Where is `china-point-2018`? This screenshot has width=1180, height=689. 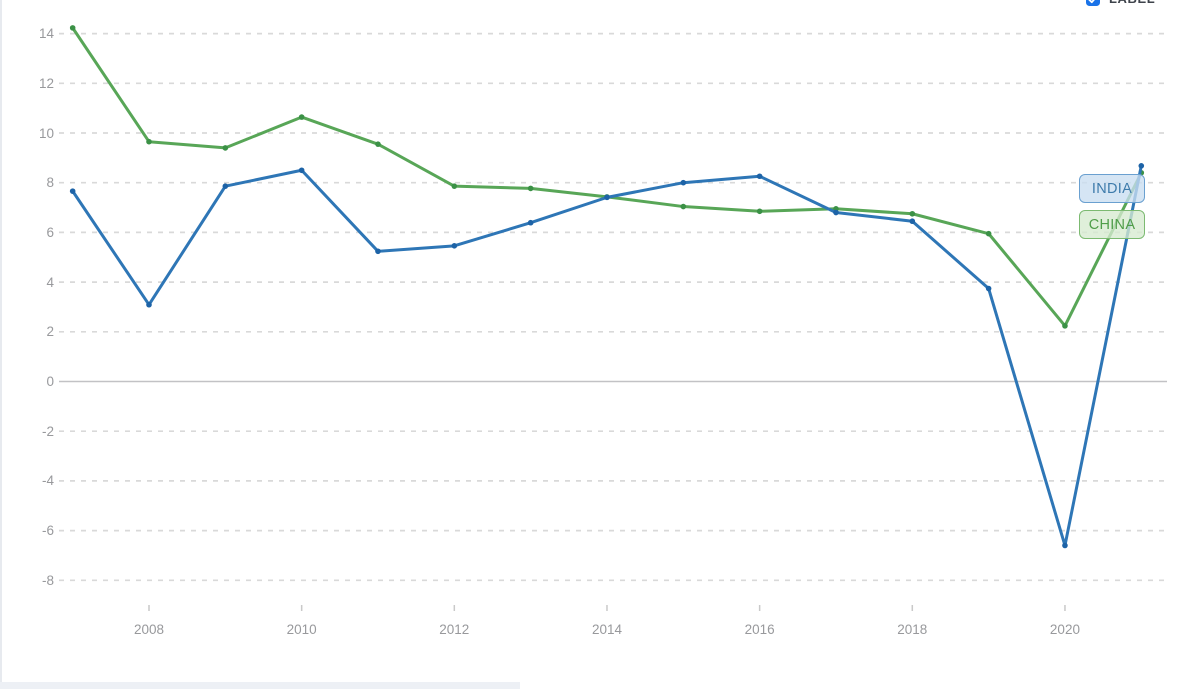 china-point-2018 is located at coordinates (912, 213).